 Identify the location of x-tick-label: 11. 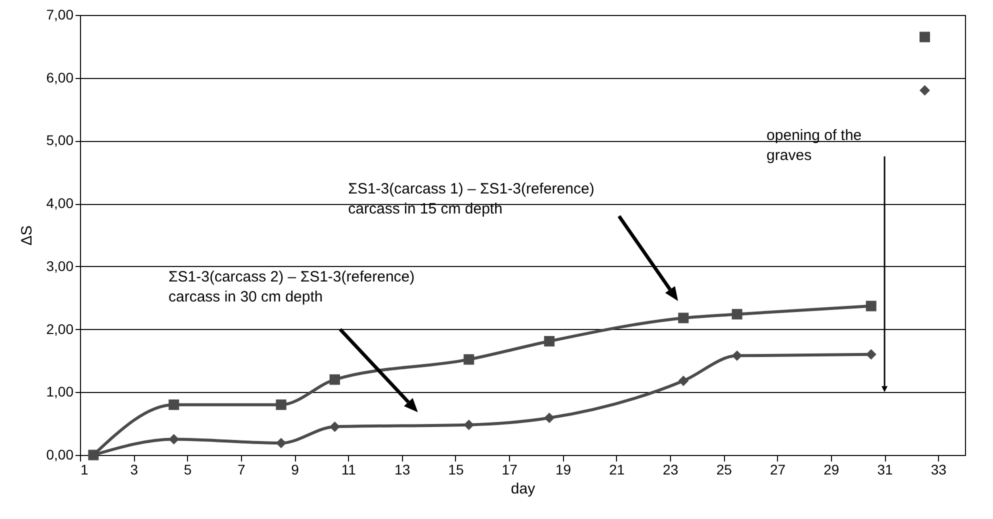
(348, 470).